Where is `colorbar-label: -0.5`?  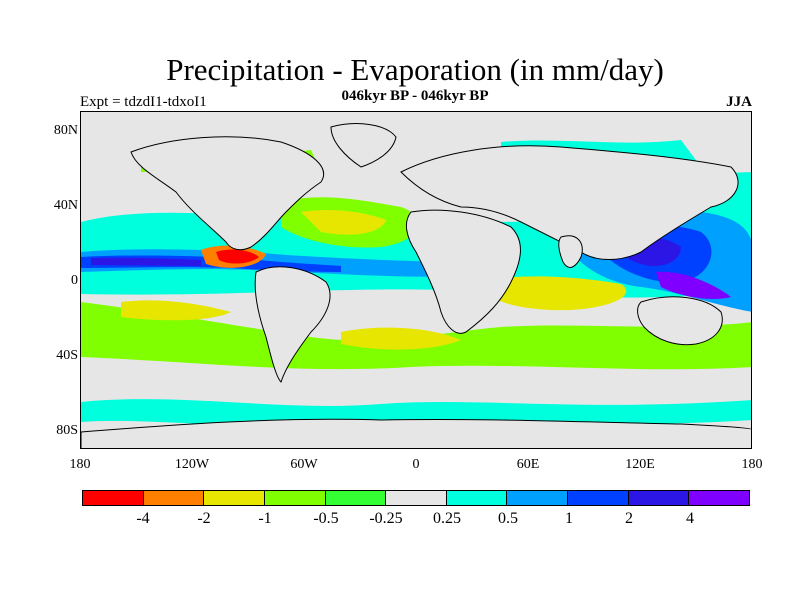 colorbar-label: -0.5 is located at coordinates (326, 518).